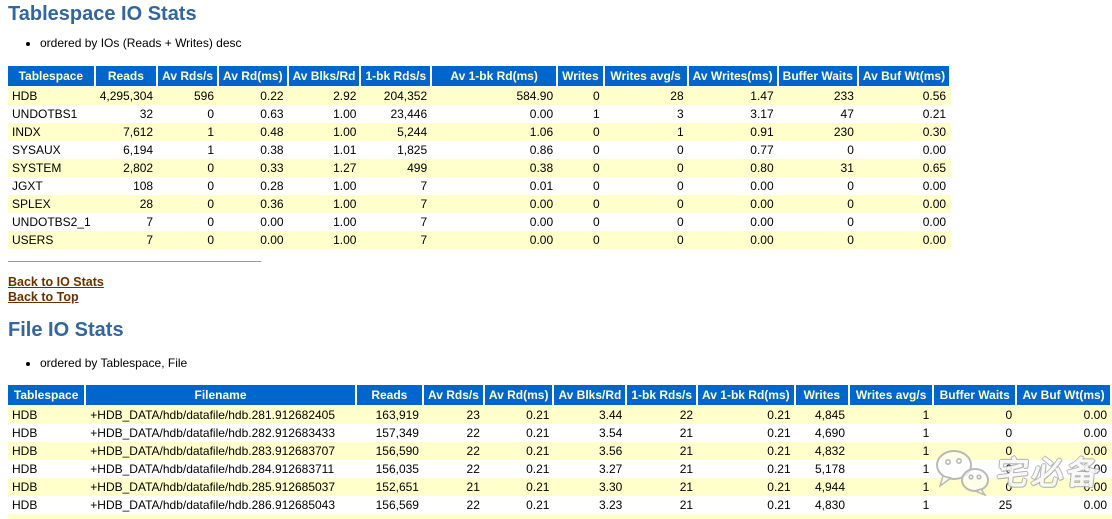  Describe the element at coordinates (390, 487) in the screenshot. I see `table-cell: 152,651` at that location.